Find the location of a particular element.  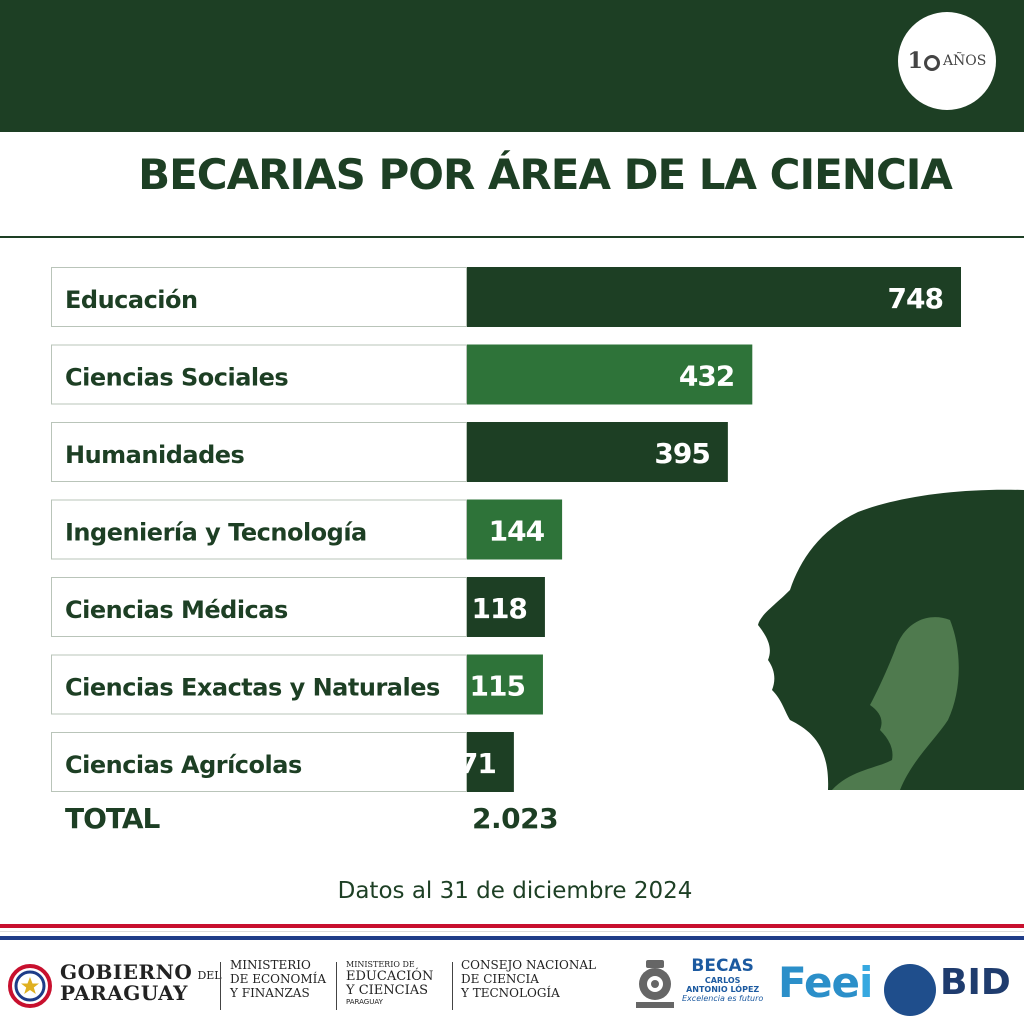

gobierno-text: GOBIERNO is located at coordinates (126, 972).